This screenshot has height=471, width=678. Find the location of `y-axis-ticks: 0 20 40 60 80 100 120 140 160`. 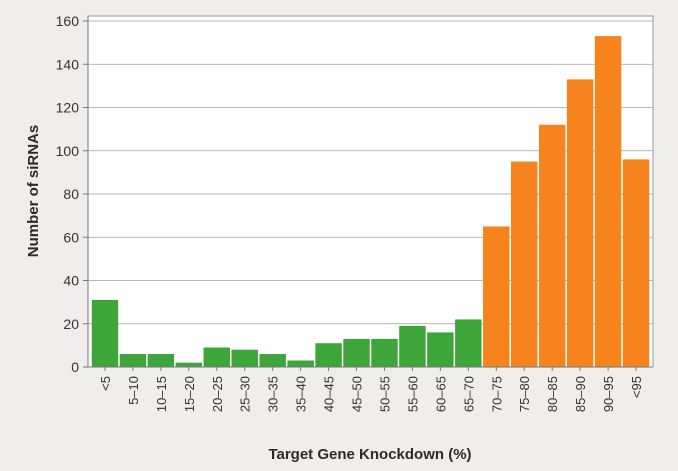

y-axis-ticks: 0 20 40 60 80 100 120 140 160 is located at coordinates (72, 194).